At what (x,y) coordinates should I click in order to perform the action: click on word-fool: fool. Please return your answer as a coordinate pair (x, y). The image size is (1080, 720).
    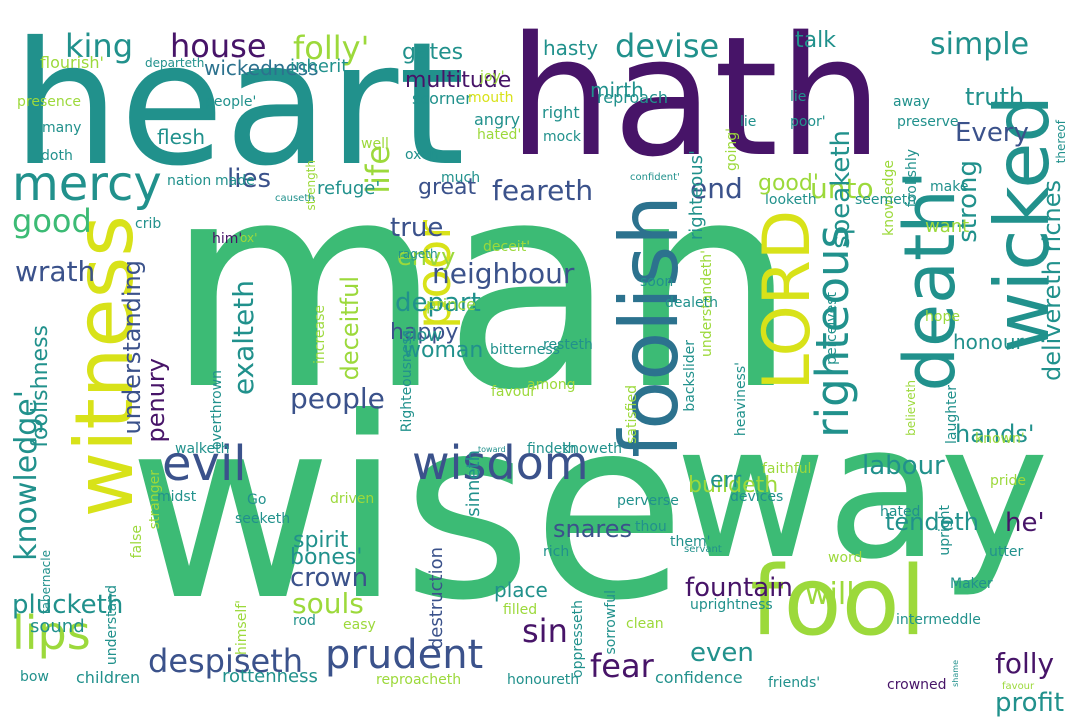
    Looking at the image, I should click on (838, 602).